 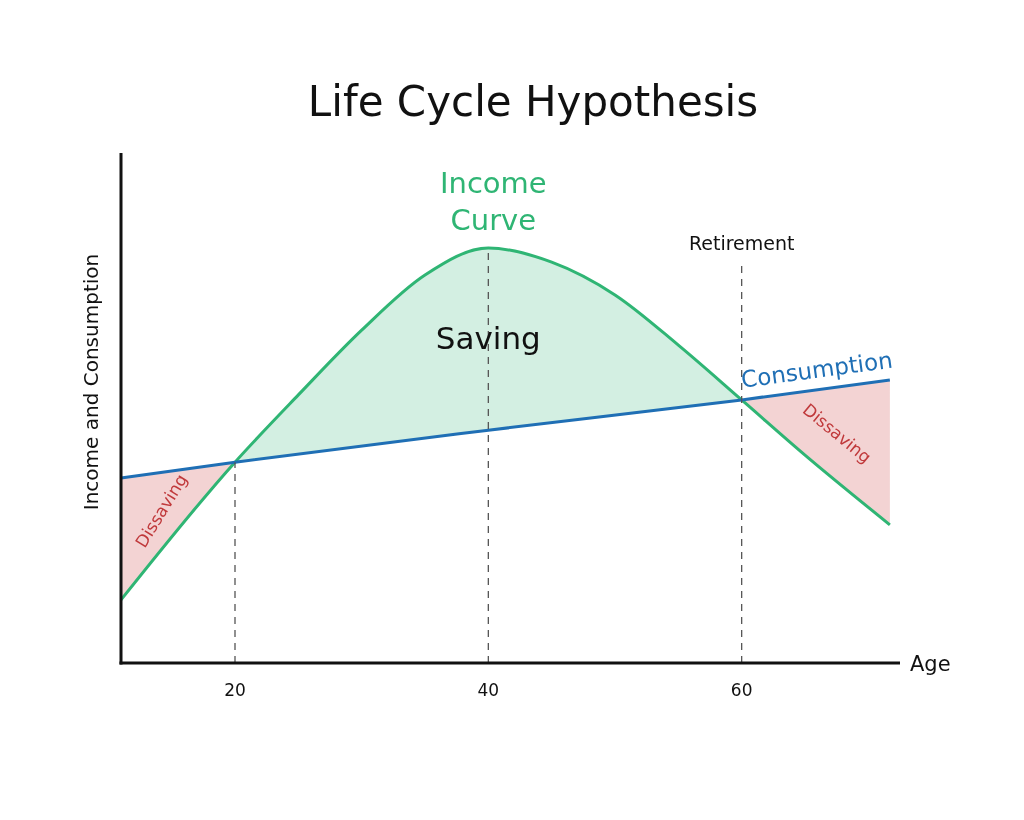 What do you see at coordinates (533, 101) in the screenshot?
I see `chart-title: Life Cycle Hypothesis` at bounding box center [533, 101].